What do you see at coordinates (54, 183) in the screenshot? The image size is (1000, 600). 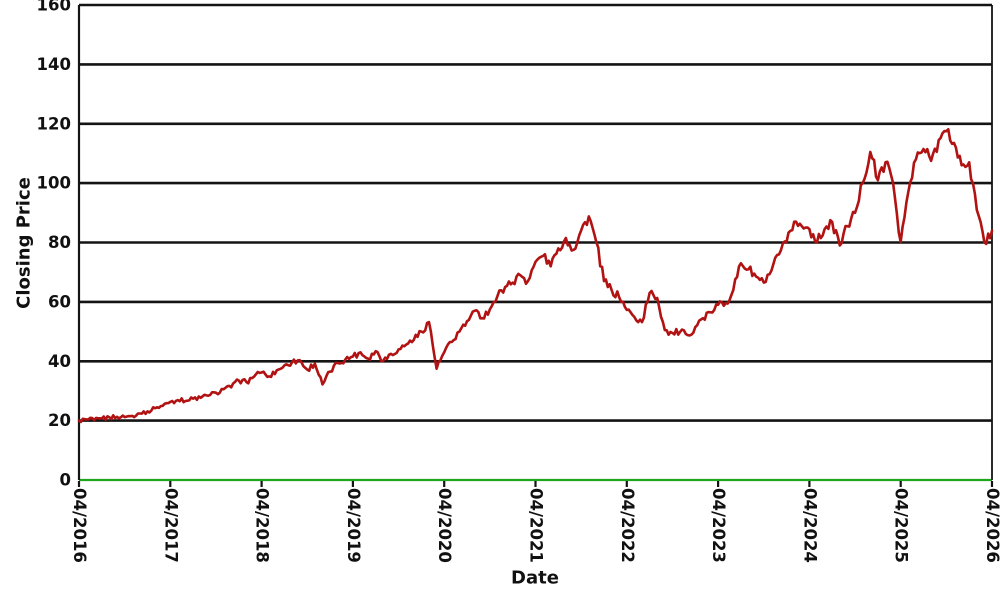 I see `y-tick-label: 100` at bounding box center [54, 183].